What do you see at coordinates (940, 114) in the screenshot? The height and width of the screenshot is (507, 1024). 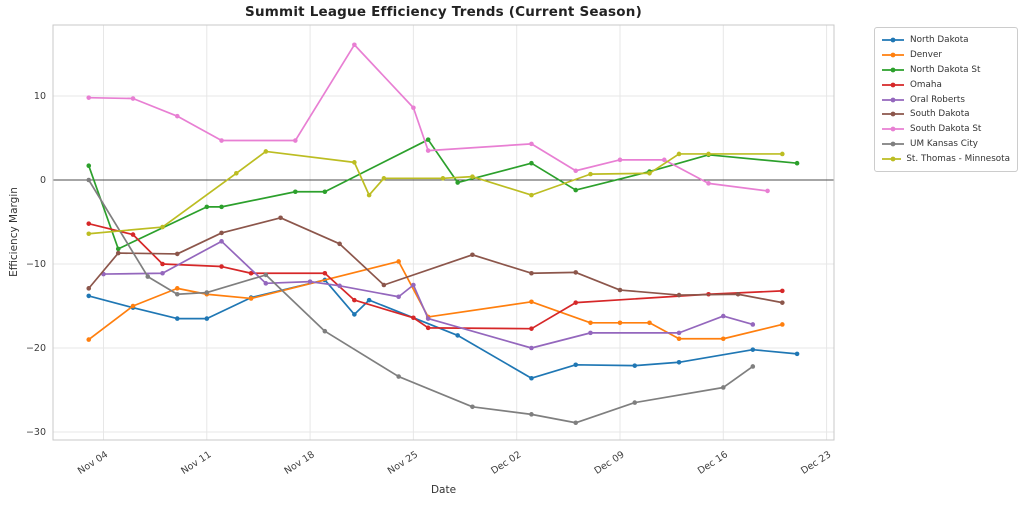 I see `legend-label: South Dakota` at bounding box center [940, 114].